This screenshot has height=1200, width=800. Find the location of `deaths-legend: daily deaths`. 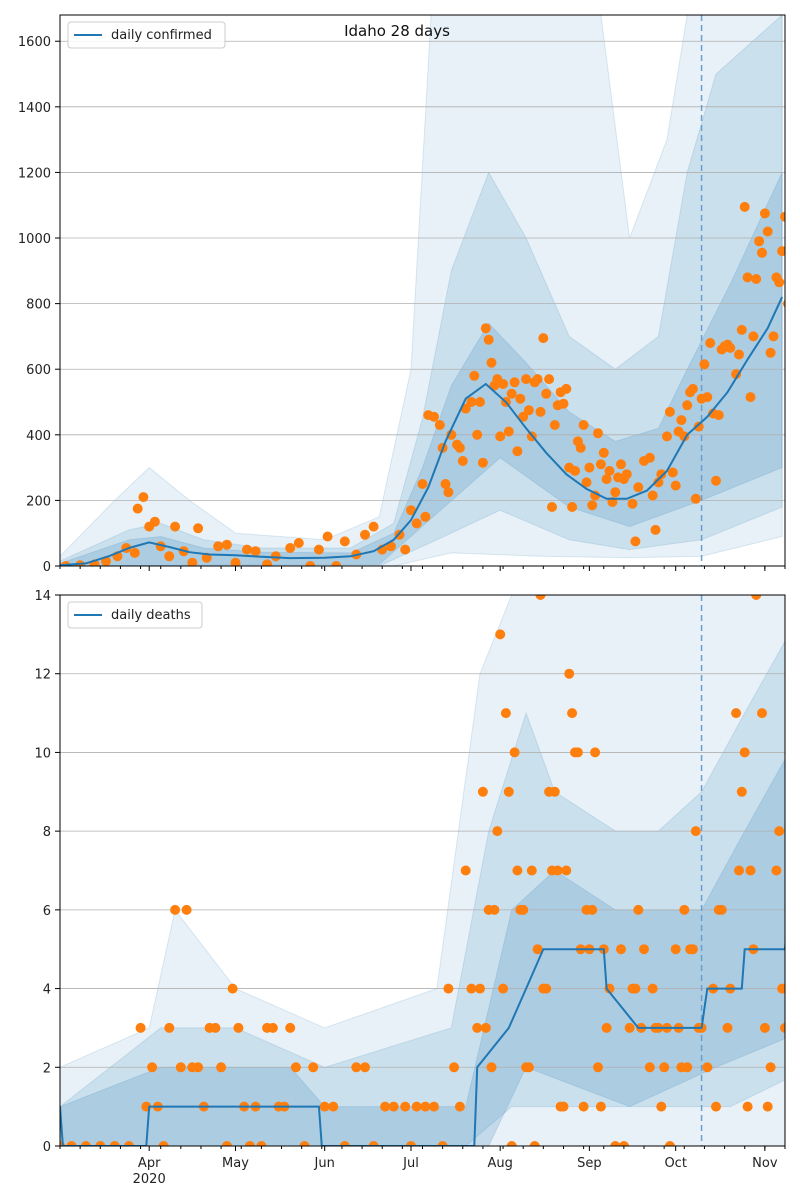

deaths-legend: daily deaths is located at coordinates (135, 615).